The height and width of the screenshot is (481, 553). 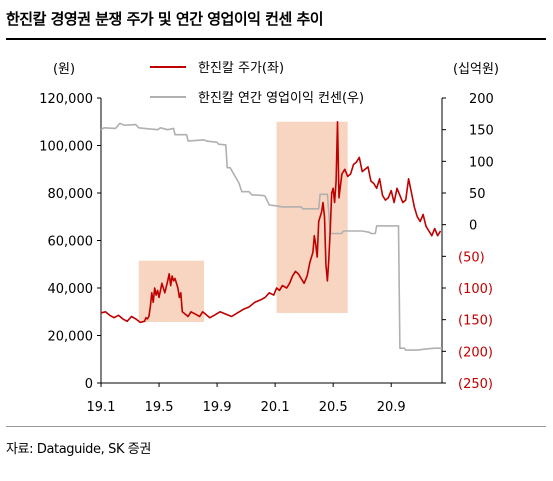 I want to click on right-tick-label: (150), so click(x=475, y=321).